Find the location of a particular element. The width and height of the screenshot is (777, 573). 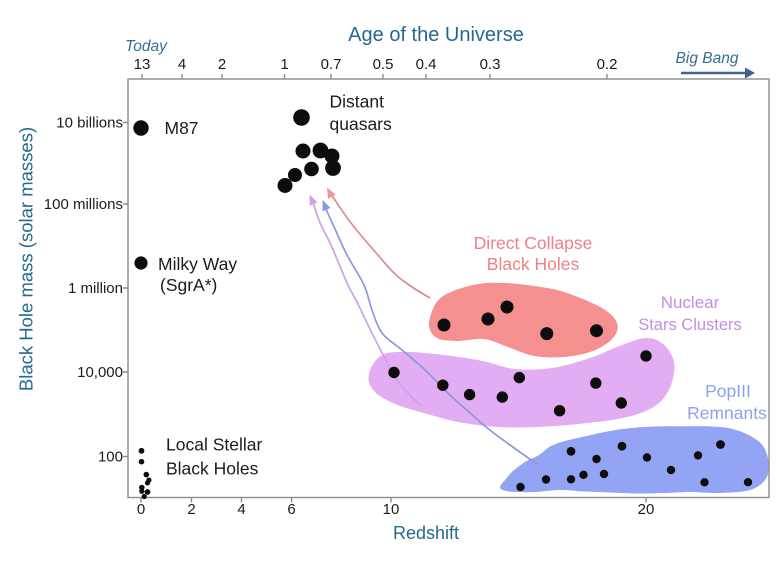

svg-text: (SgrA*) is located at coordinates (188, 285).